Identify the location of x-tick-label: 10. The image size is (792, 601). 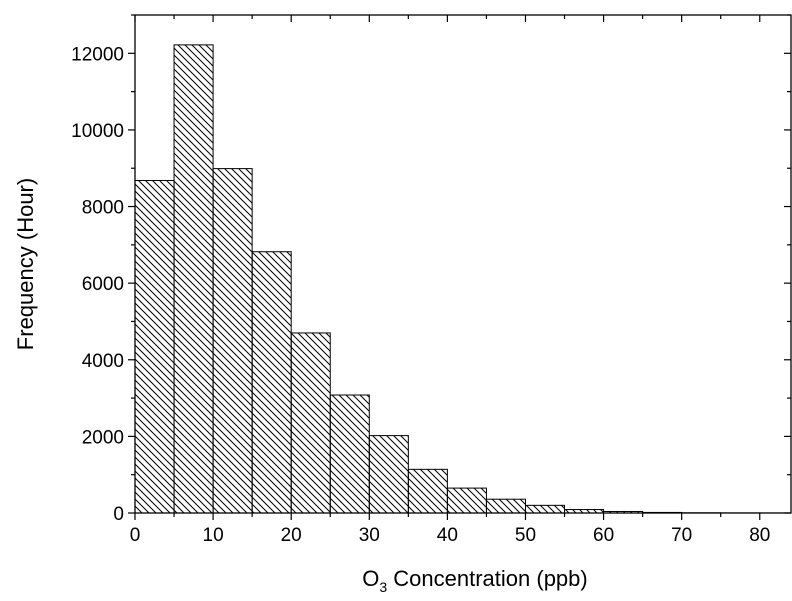
(213, 535).